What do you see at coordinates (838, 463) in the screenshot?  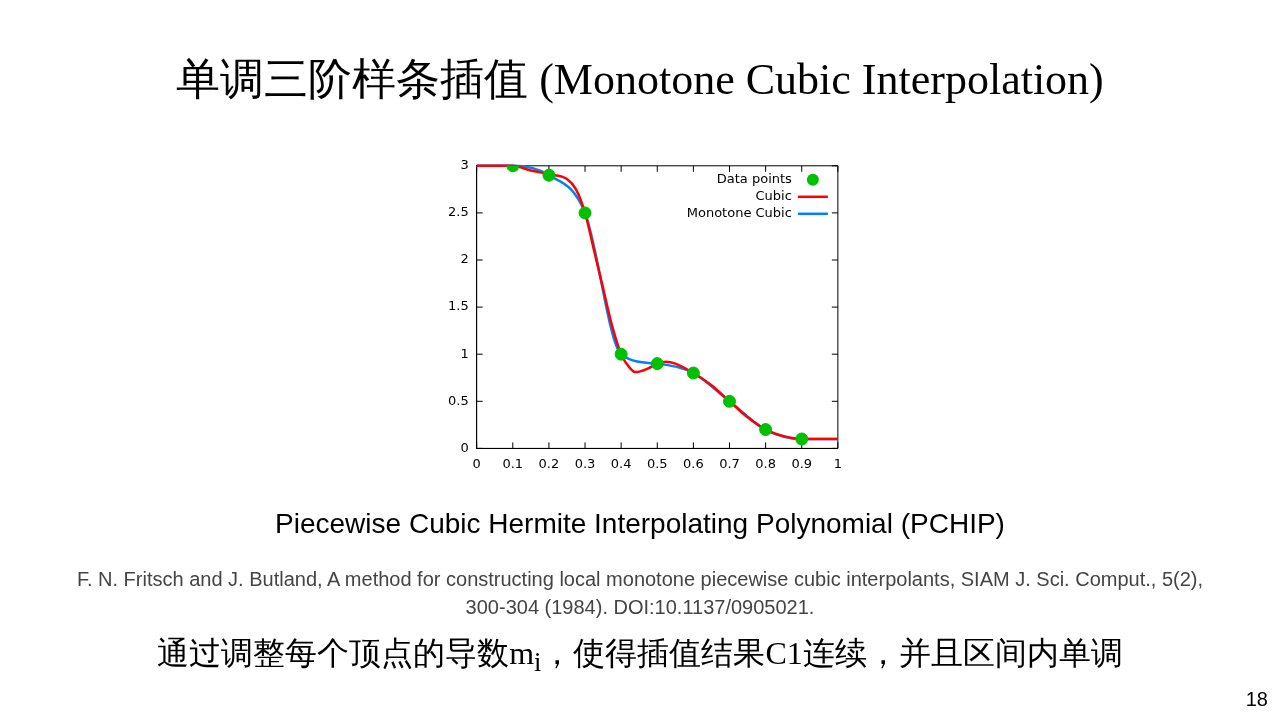 I see `x-tick-label: 1` at bounding box center [838, 463].